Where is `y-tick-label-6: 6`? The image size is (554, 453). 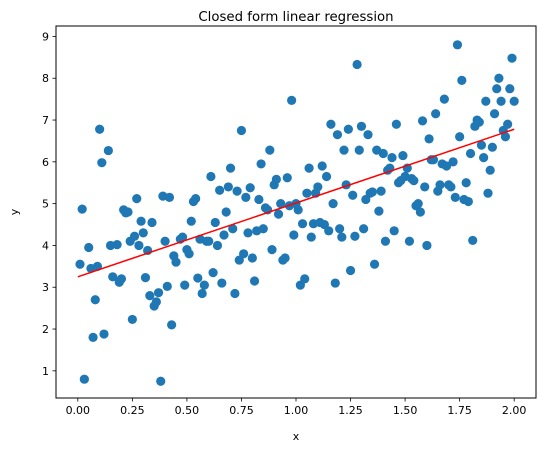 y-tick-label-6: 6 is located at coordinates (45, 162).